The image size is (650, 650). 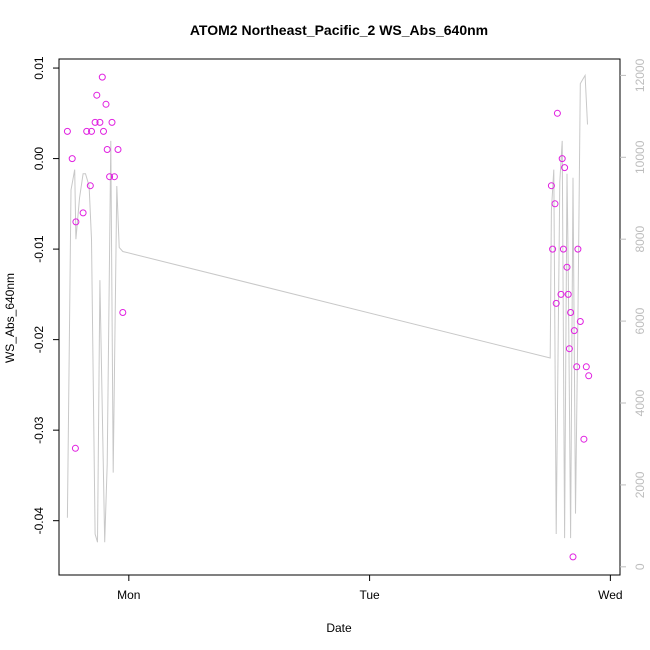 I want to click on y-tick-label: 0.01, so click(x=39, y=68).